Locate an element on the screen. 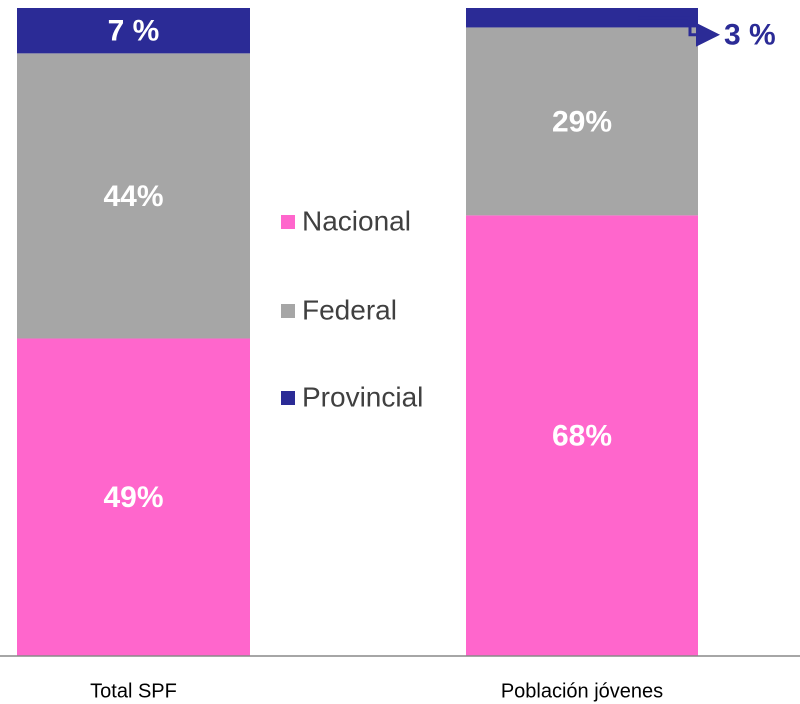 The width and height of the screenshot is (800, 704). data-label: 7 % is located at coordinates (134, 31).